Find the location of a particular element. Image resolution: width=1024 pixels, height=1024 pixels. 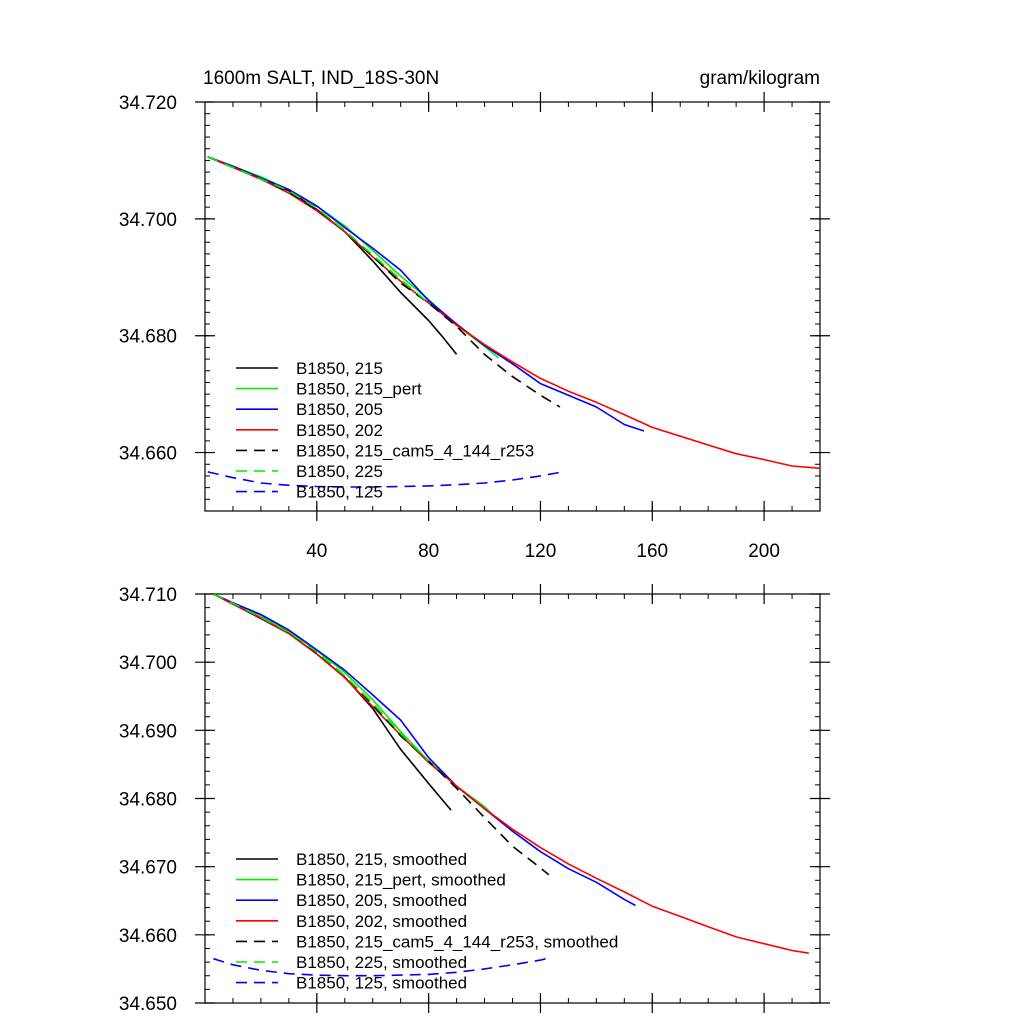

legend-label: B1850, 215 is located at coordinates (339, 368).